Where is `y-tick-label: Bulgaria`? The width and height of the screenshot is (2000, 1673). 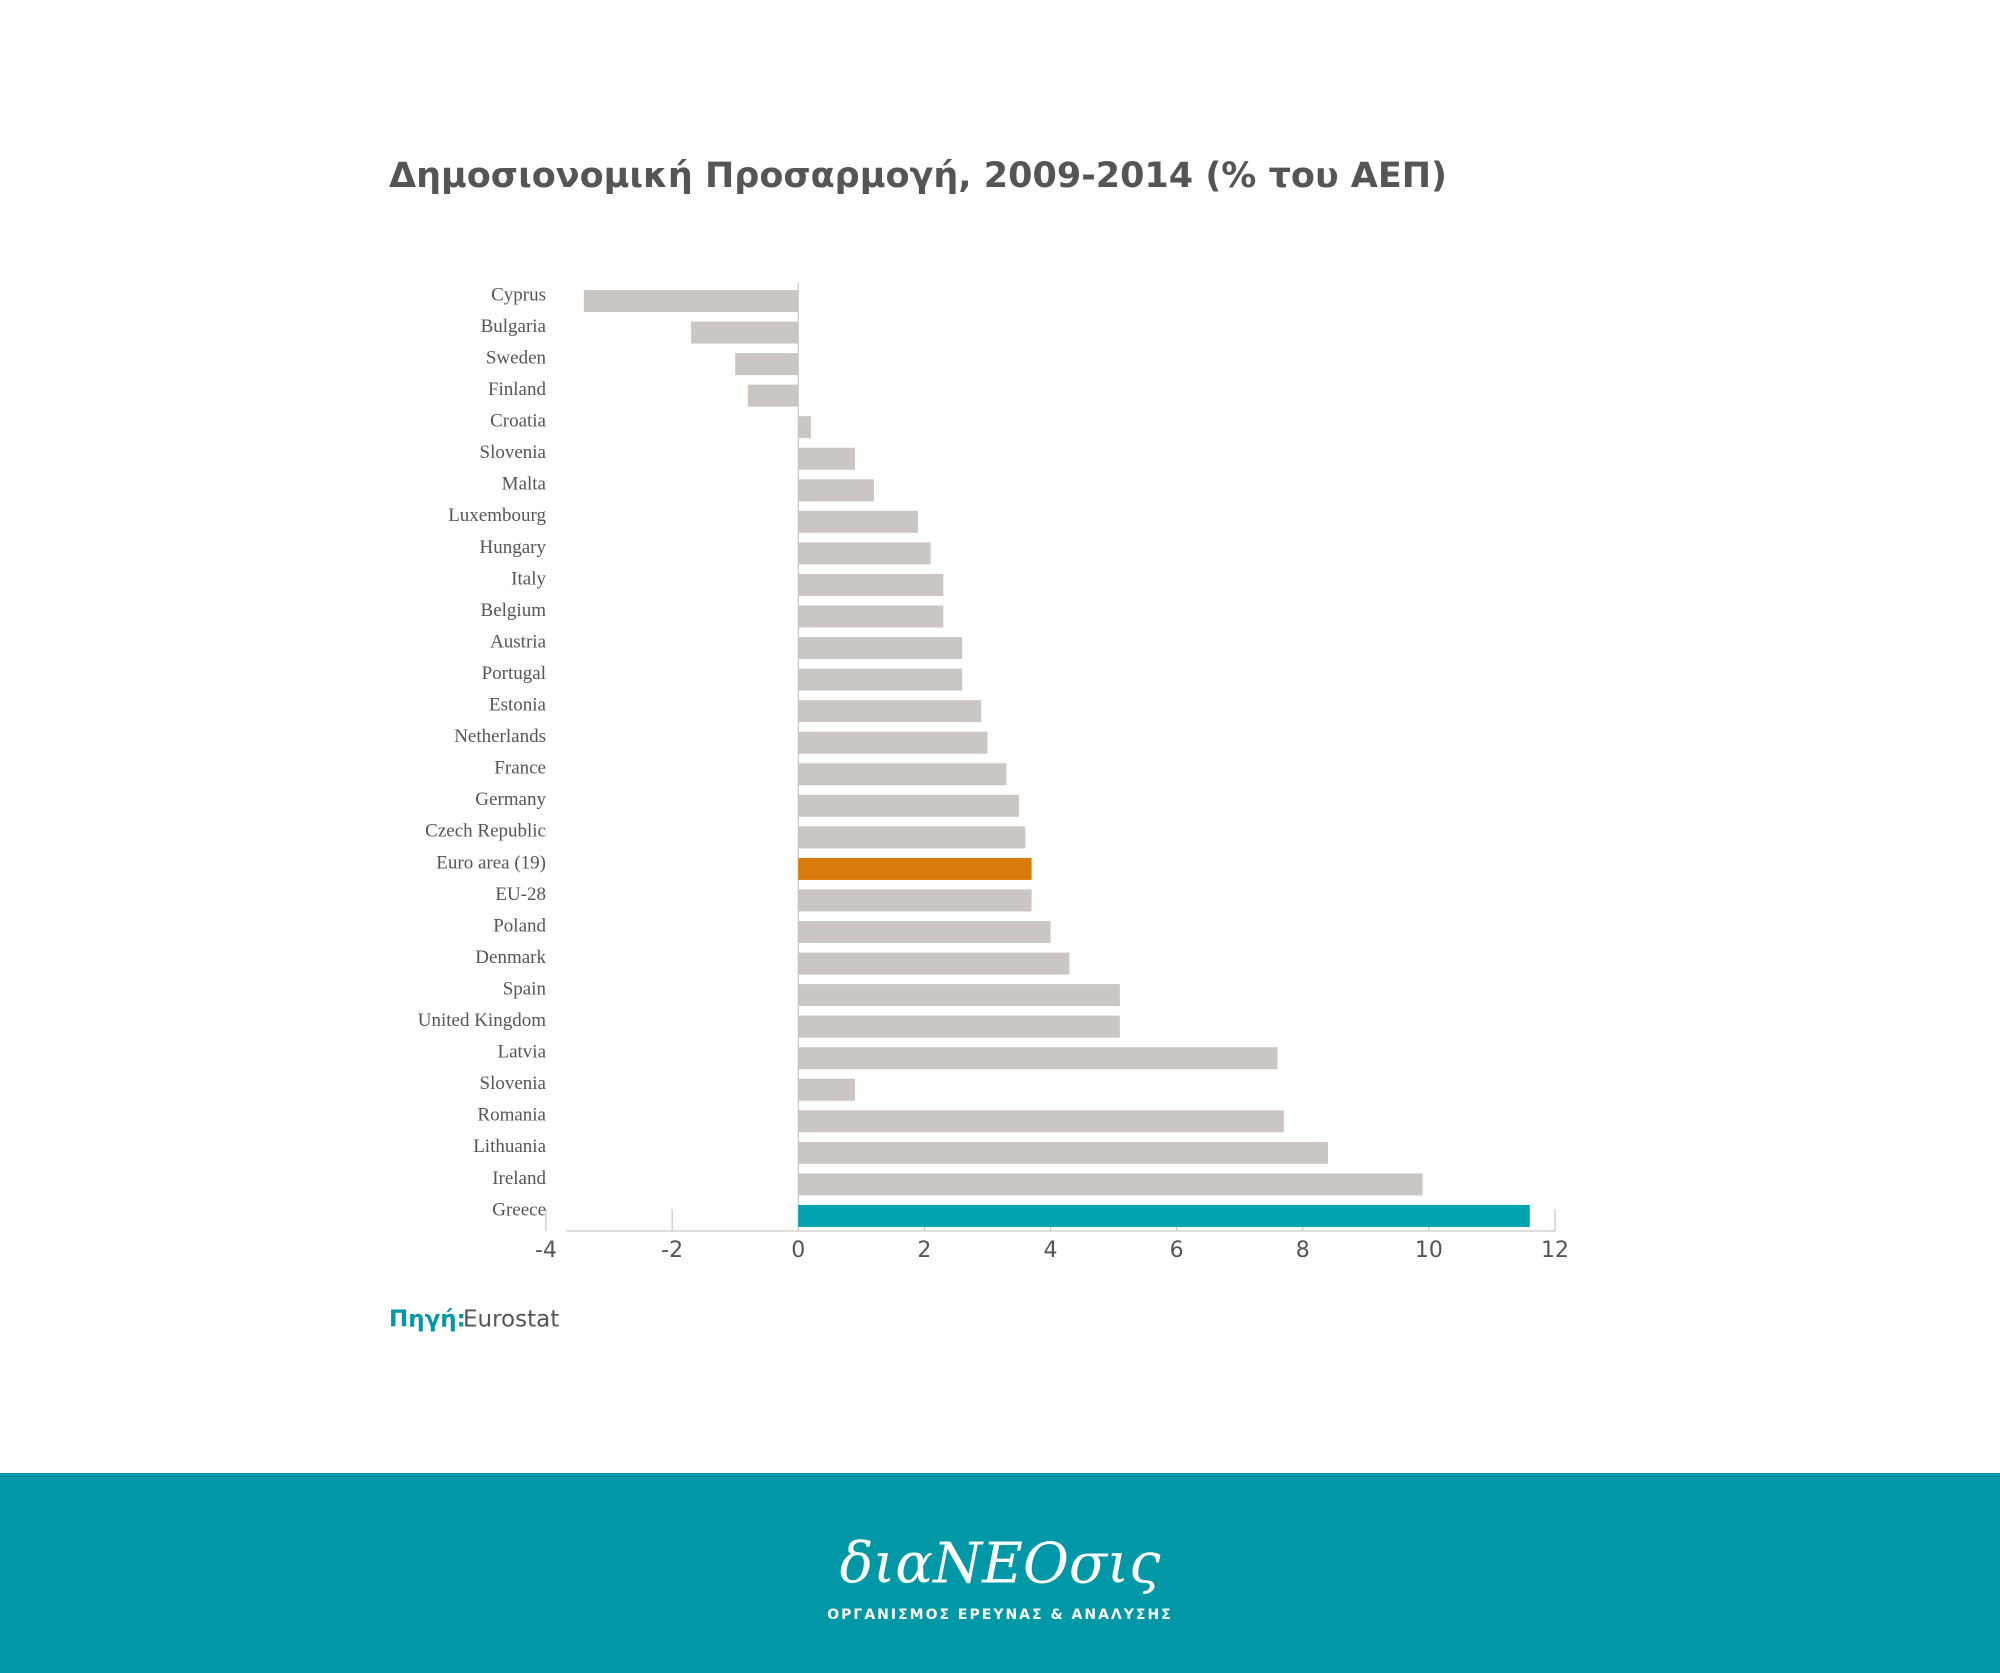 y-tick-label: Bulgaria is located at coordinates (514, 326).